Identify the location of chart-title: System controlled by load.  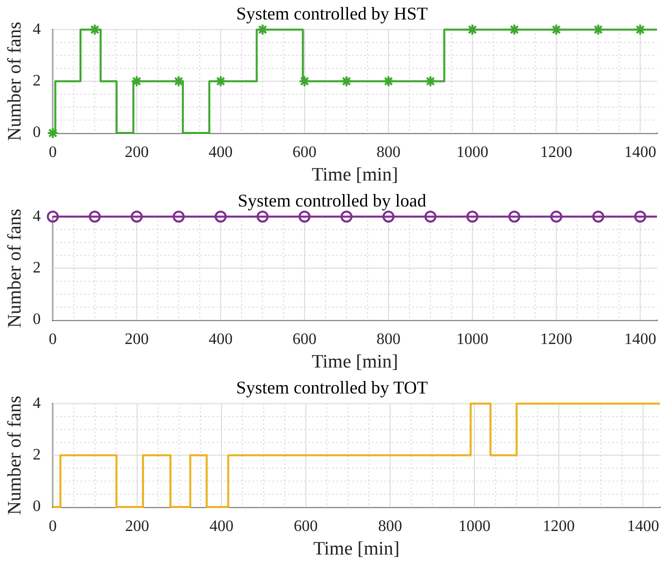
(332, 200).